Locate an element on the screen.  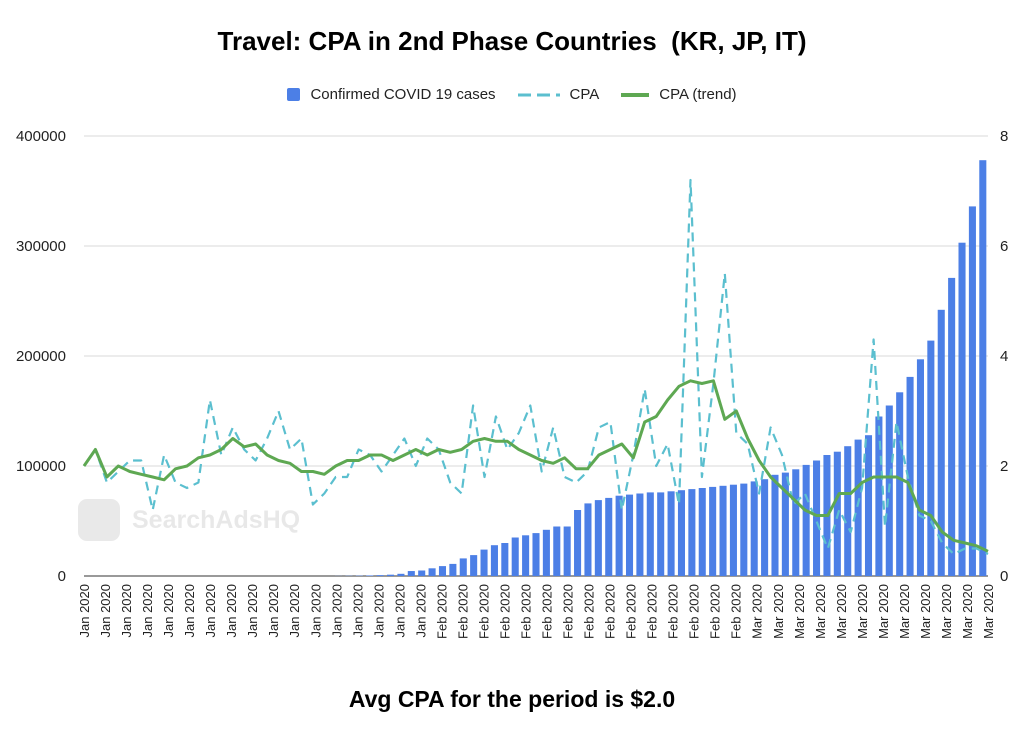
legend-swatch-trend is located at coordinates (635, 94).